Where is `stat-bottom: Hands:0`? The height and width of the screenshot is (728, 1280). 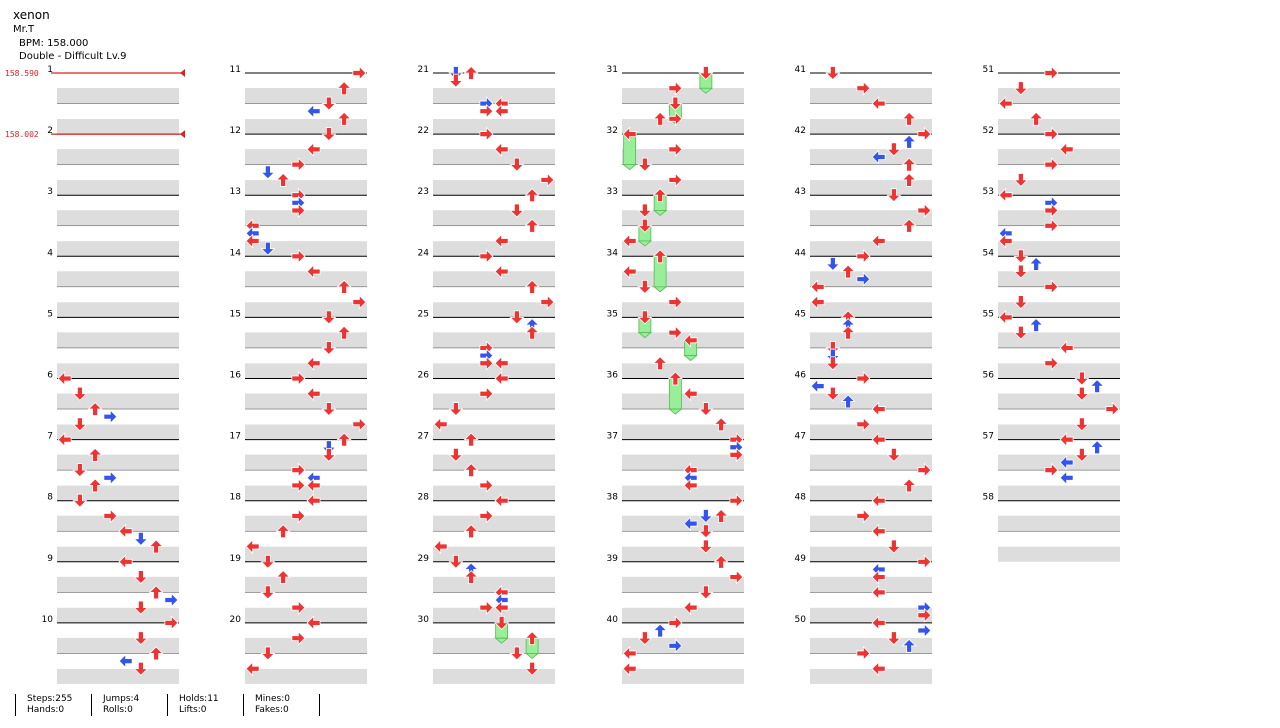 stat-bottom: Hands:0 is located at coordinates (46, 710).